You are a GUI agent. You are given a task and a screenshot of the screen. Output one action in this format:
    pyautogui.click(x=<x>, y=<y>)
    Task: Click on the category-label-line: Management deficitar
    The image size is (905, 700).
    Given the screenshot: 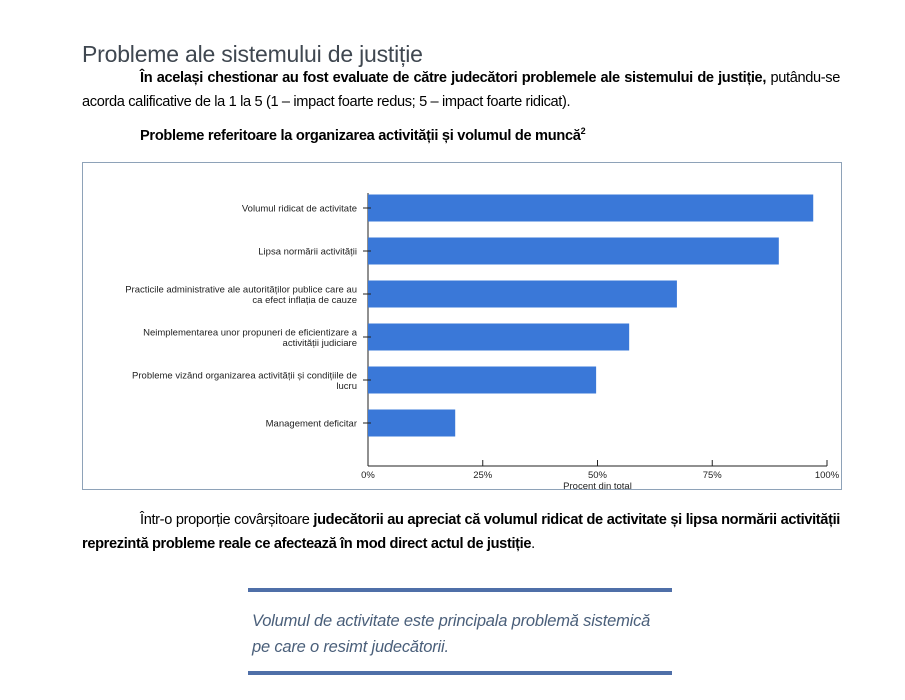 What is the action you would take?
    pyautogui.click(x=311, y=424)
    